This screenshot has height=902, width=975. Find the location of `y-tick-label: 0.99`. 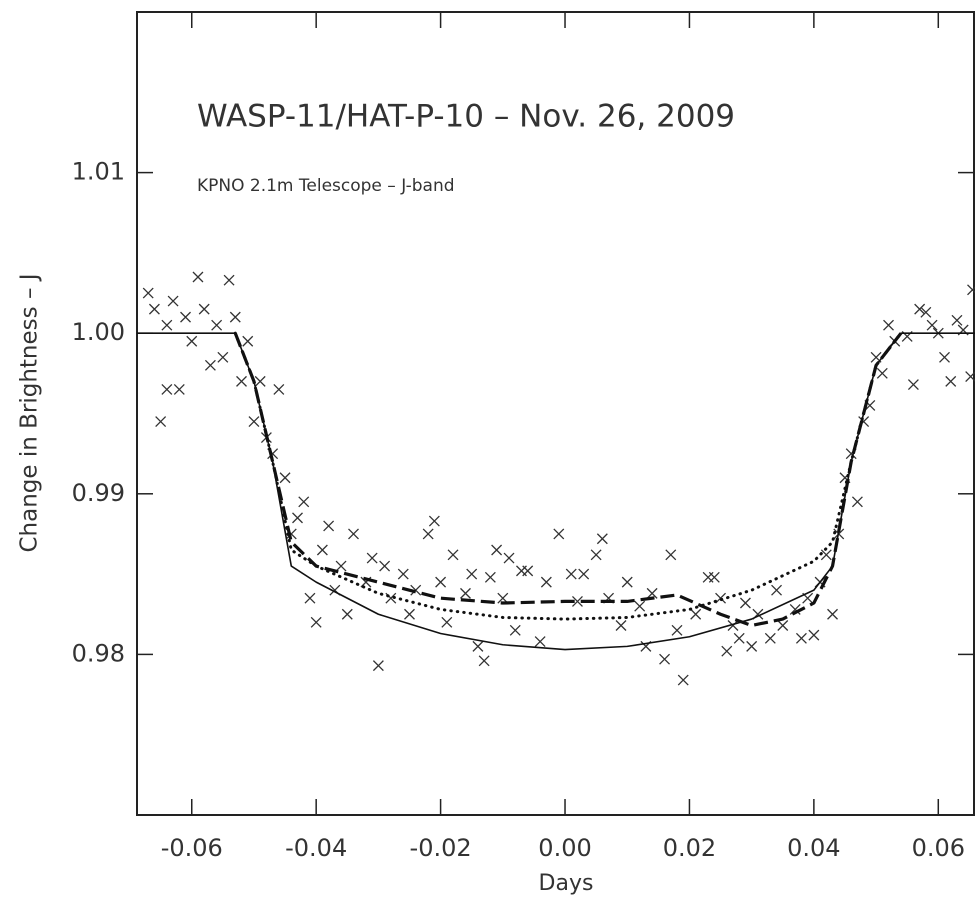

y-tick-label: 0.99 is located at coordinates (98, 493).